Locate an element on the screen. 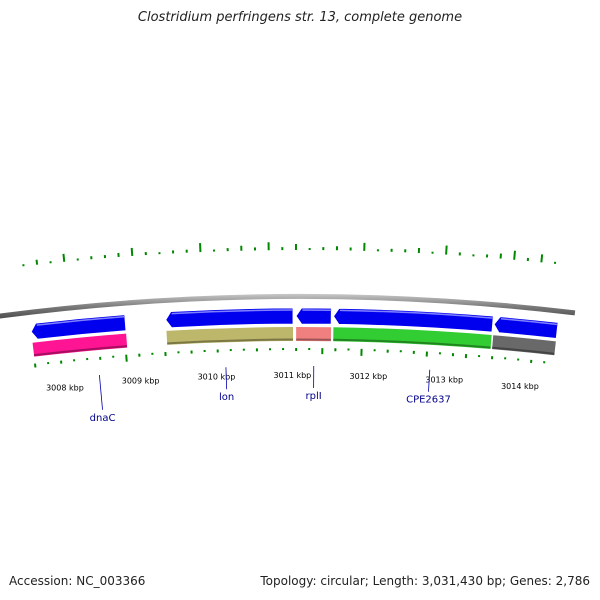 The image size is (600, 600). tick-label: 3010 kbp is located at coordinates (217, 377).